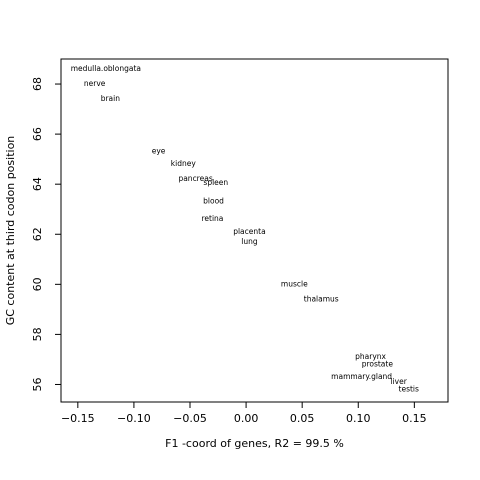 This screenshot has width=480, height=480. What do you see at coordinates (46, 234) in the screenshot?
I see `y-axis: 56 58 60 62 64 66 68` at bounding box center [46, 234].